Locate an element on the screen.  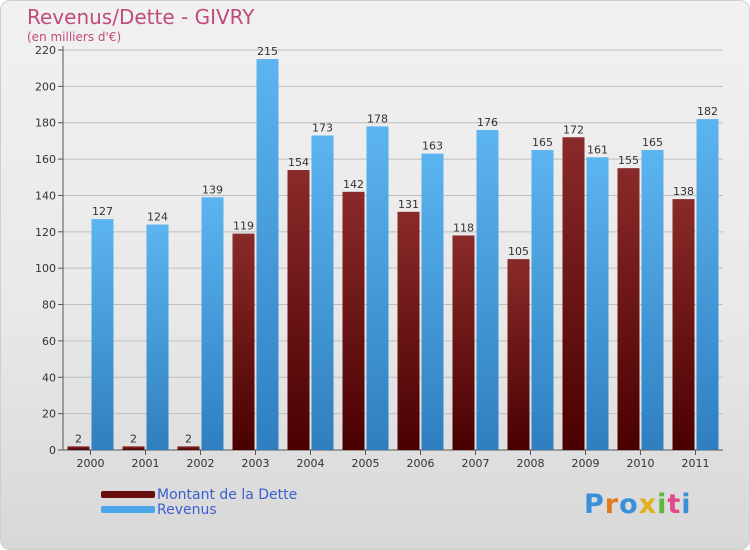
y-tick-label: 60 is located at coordinates (49, 341).